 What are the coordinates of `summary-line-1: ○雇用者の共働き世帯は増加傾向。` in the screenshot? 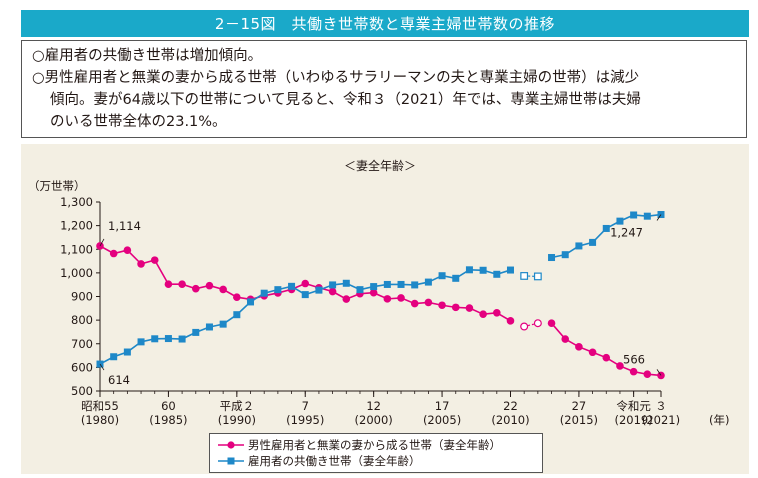 It's located at (147, 56).